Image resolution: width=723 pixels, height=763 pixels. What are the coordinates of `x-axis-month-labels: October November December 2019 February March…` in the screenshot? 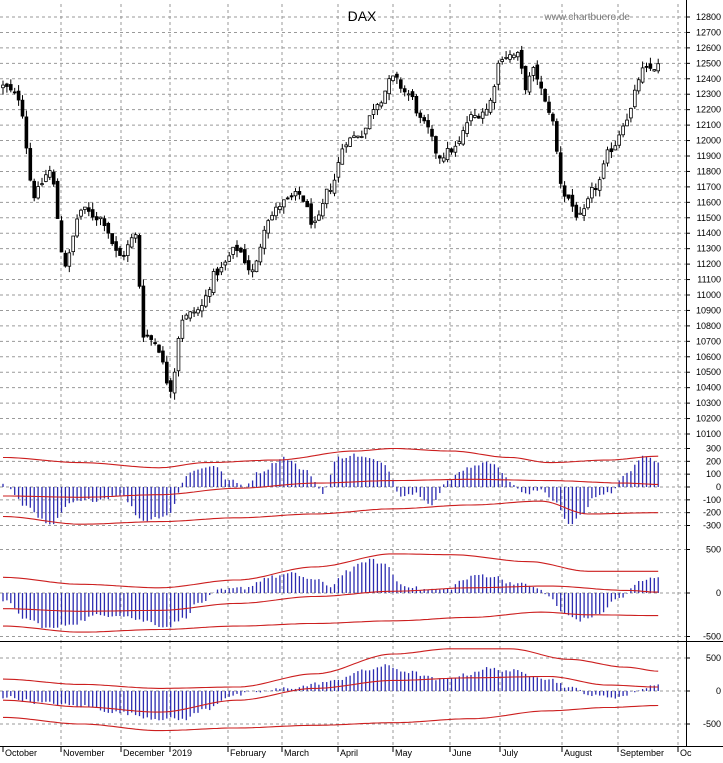 It's located at (347, 752).